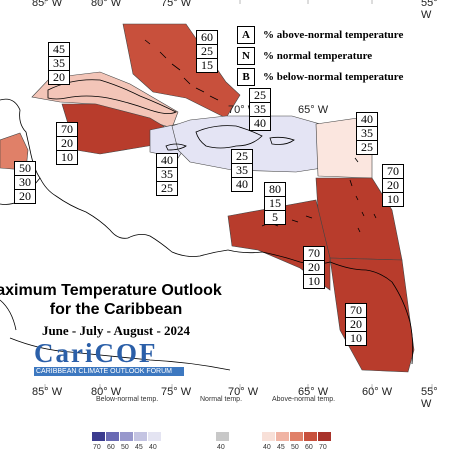 This screenshot has width=450, height=451. Describe the element at coordinates (109, 371) in the screenshot. I see `logo-subtitle: CARIBBEAN CLIMATE OUTLOOK FORUM` at that location.